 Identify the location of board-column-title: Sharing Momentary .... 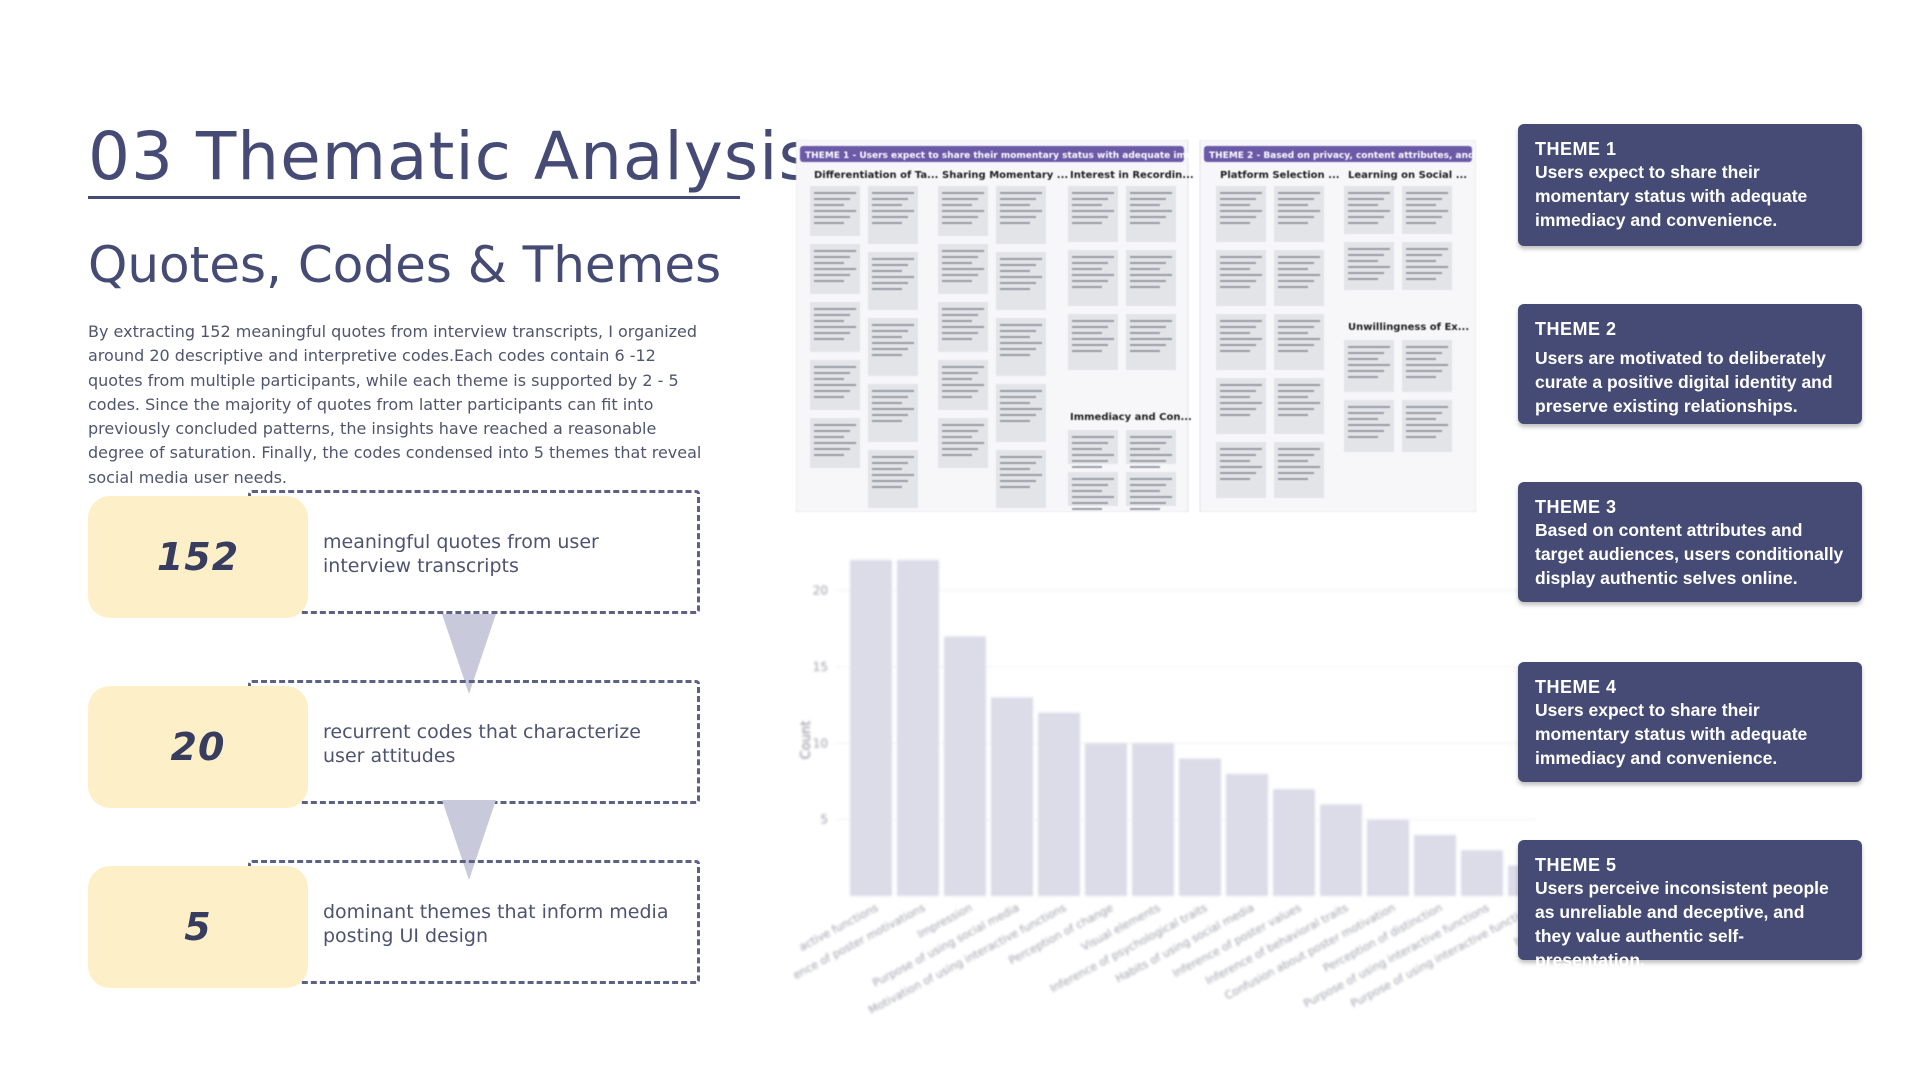
(1005, 175).